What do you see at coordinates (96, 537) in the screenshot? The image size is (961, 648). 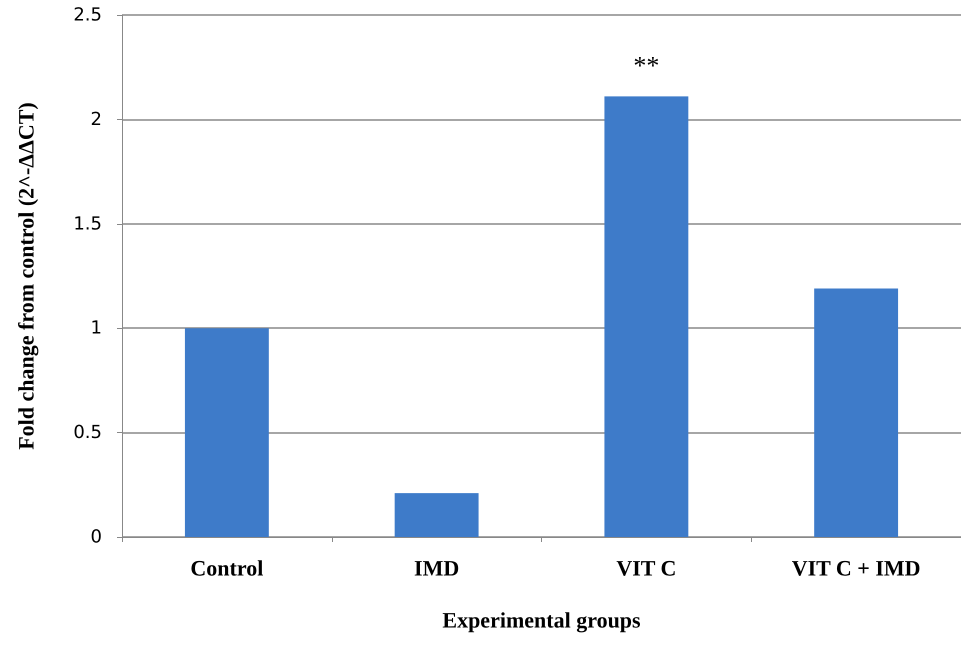 I see `y-tick-label: 0` at bounding box center [96, 537].